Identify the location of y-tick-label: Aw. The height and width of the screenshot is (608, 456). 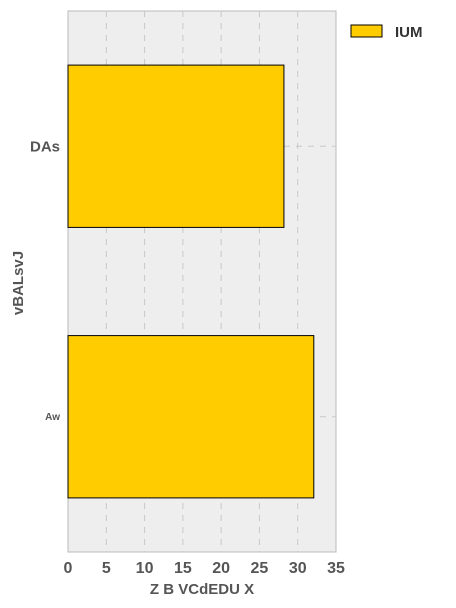
(52, 417).